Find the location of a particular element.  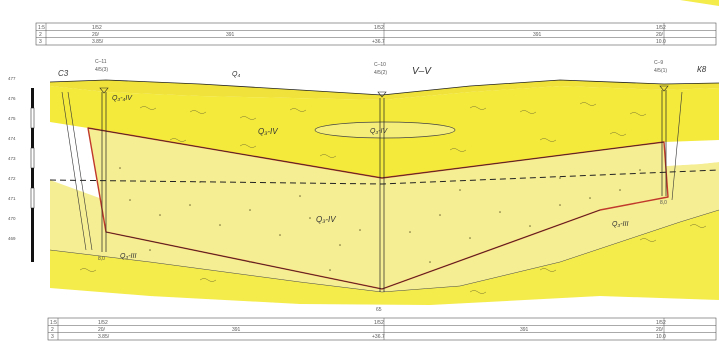

elevation-tick: 472 is located at coordinates (12, 178).